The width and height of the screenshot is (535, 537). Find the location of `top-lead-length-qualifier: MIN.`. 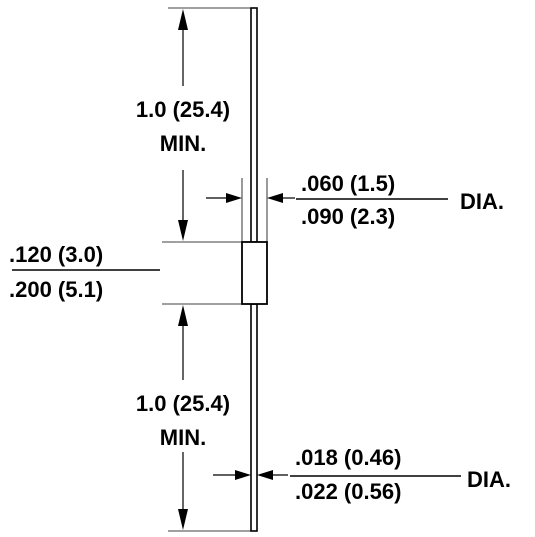

top-lead-length-qualifier: MIN. is located at coordinates (183, 143).